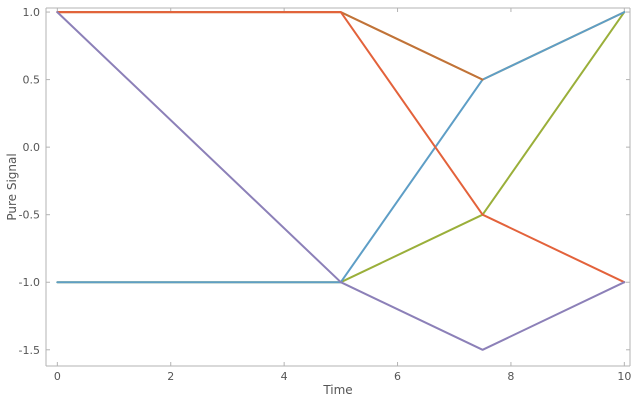 Image resolution: width=632 pixels, height=399 pixels. I want to click on y-tick-label: -1.5, so click(29, 350).